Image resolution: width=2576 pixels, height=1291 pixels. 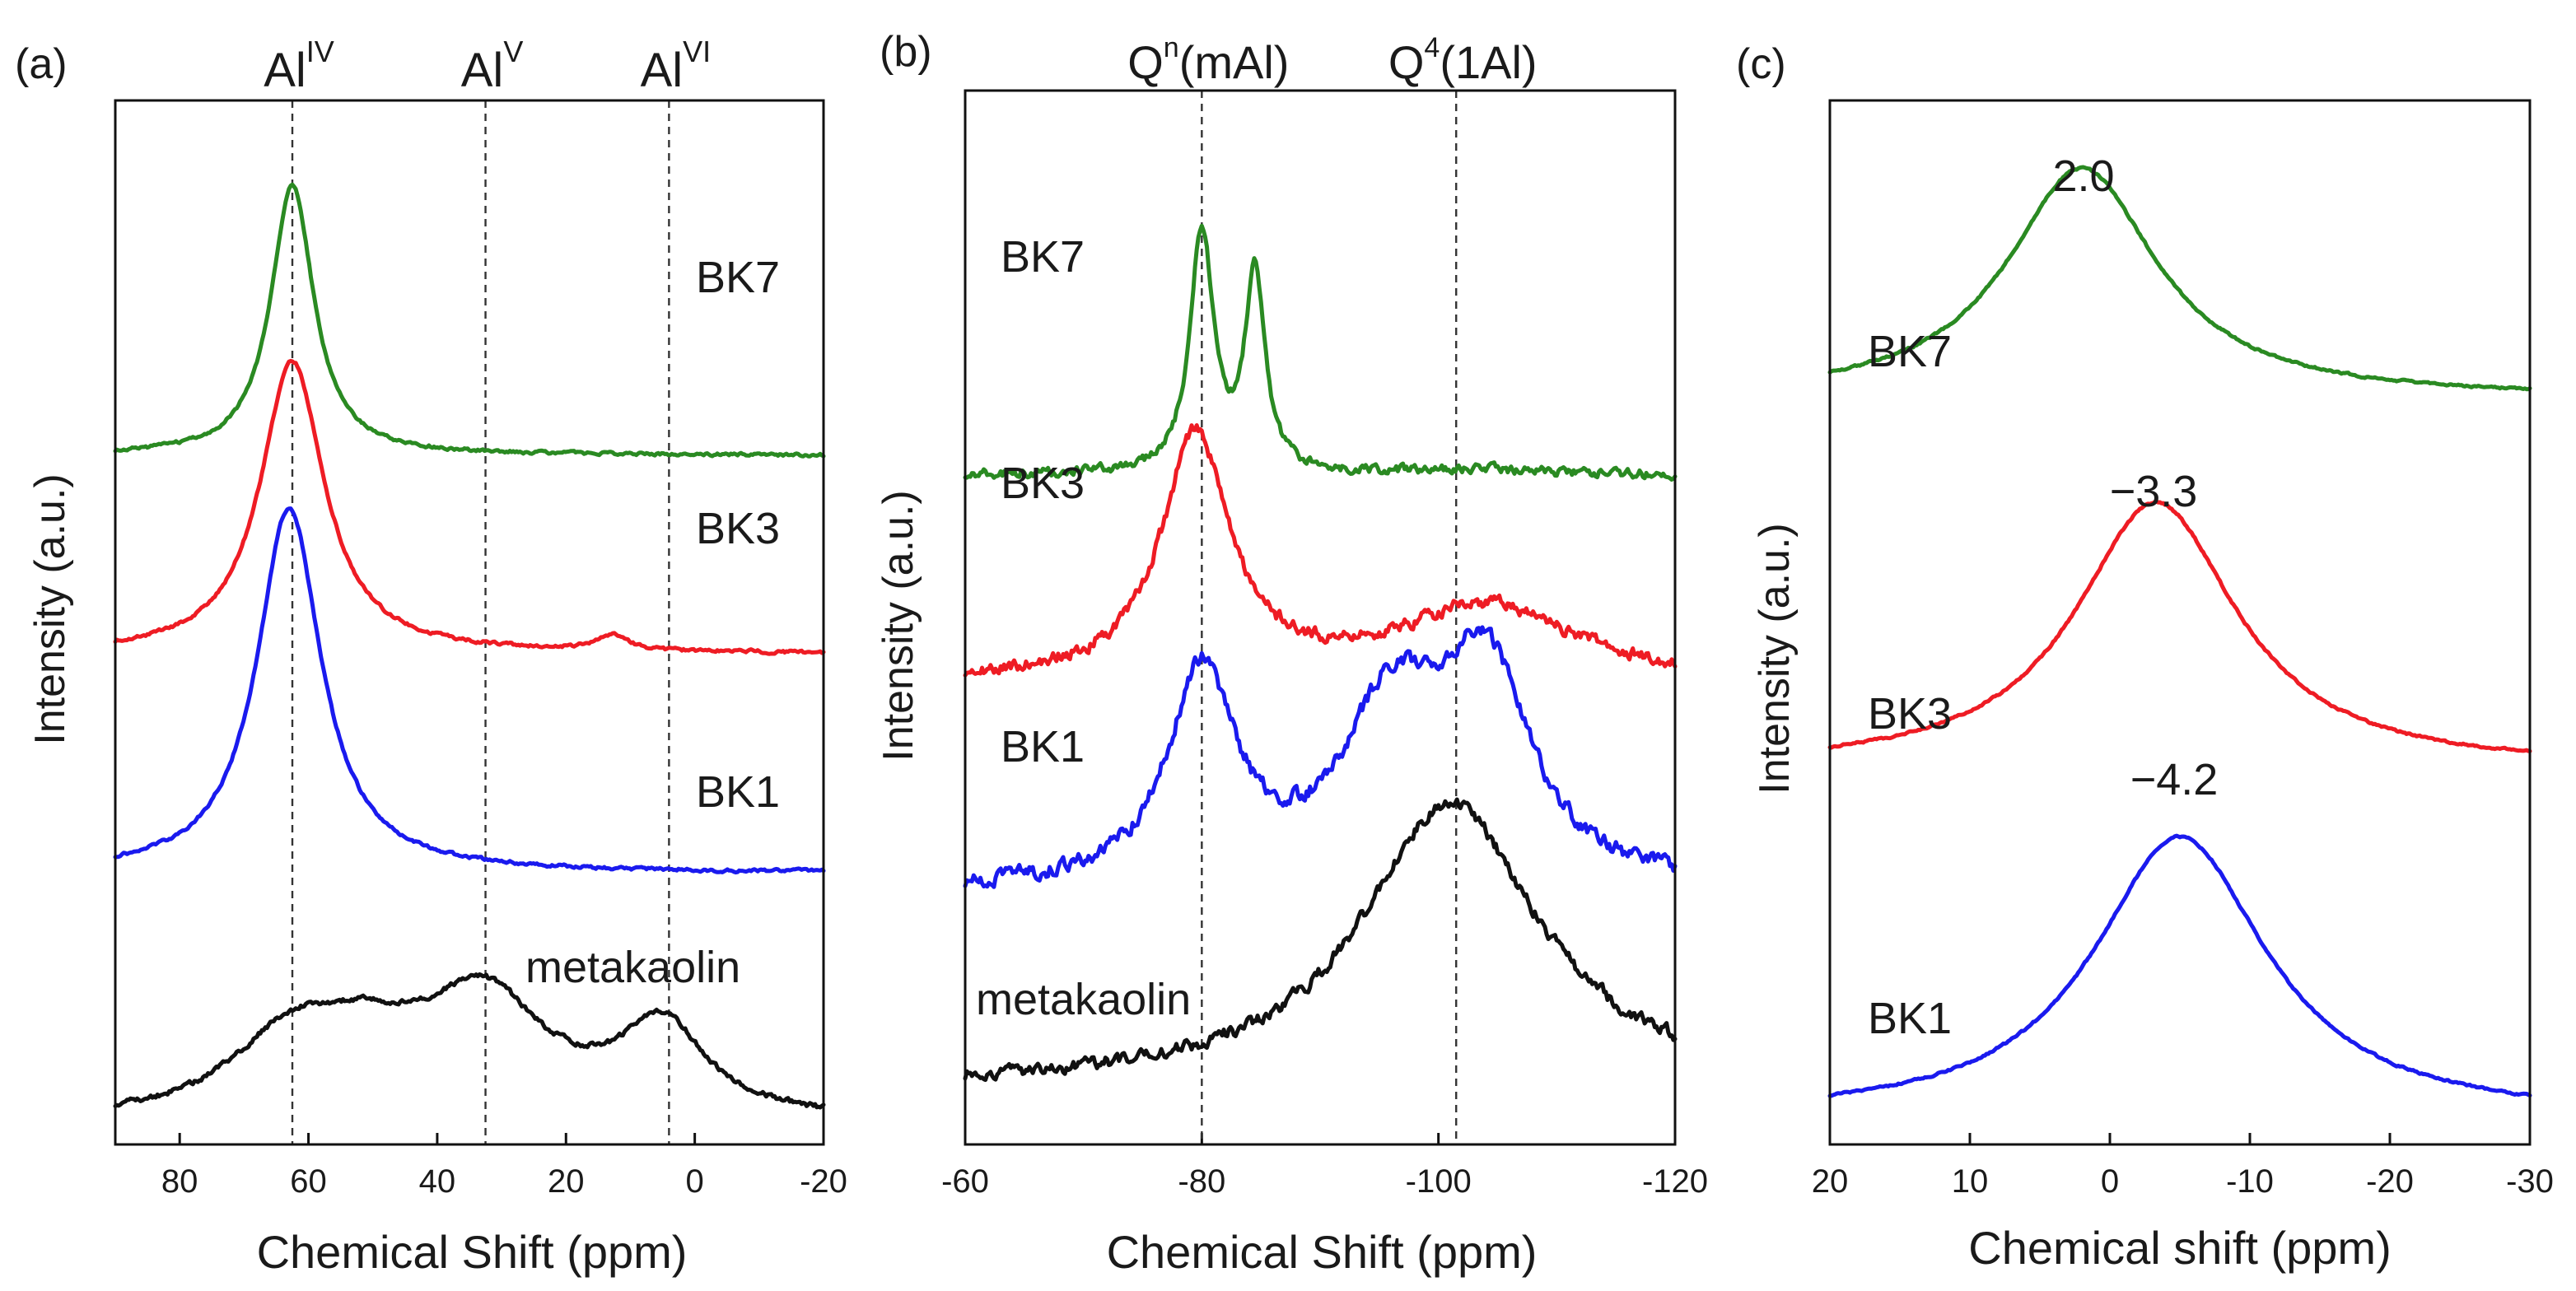 I want to click on reference-lines-b, so click(x=1329, y=617).